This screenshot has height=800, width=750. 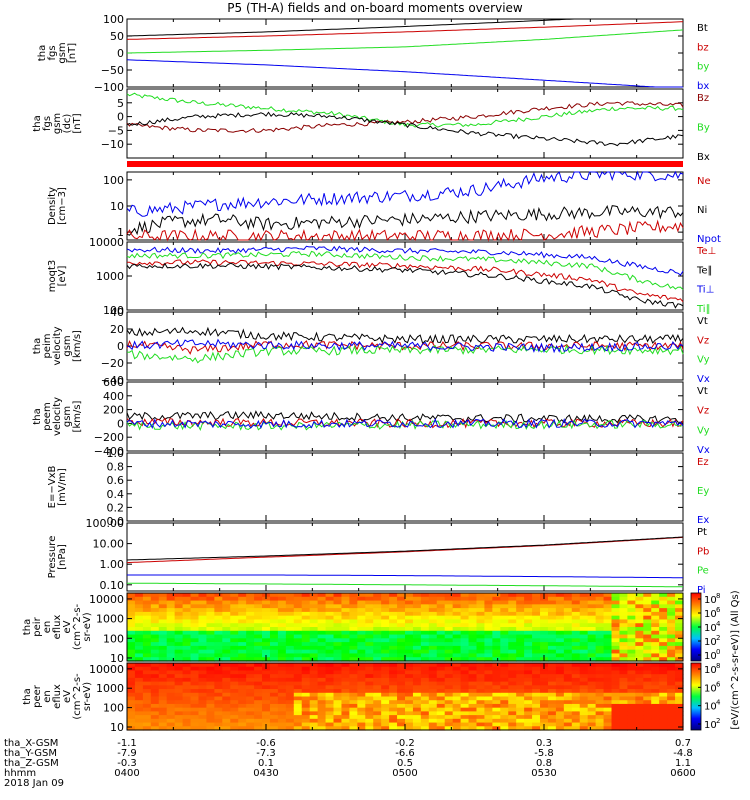 I want to click on y-tick-label: −5, so click(x=116, y=130).